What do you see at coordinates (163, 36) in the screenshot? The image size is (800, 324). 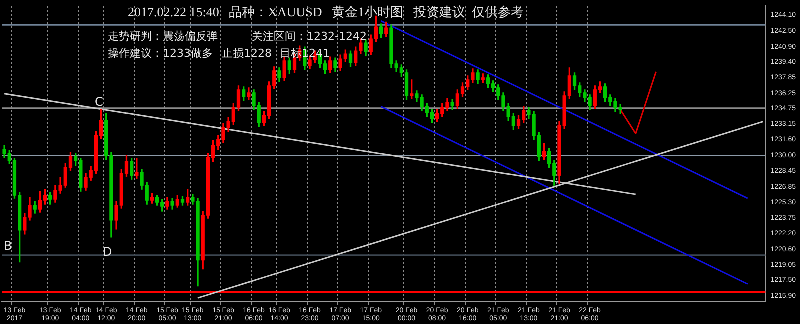 I see `annotation: 走势研判：震荡偏反弹` at bounding box center [163, 36].